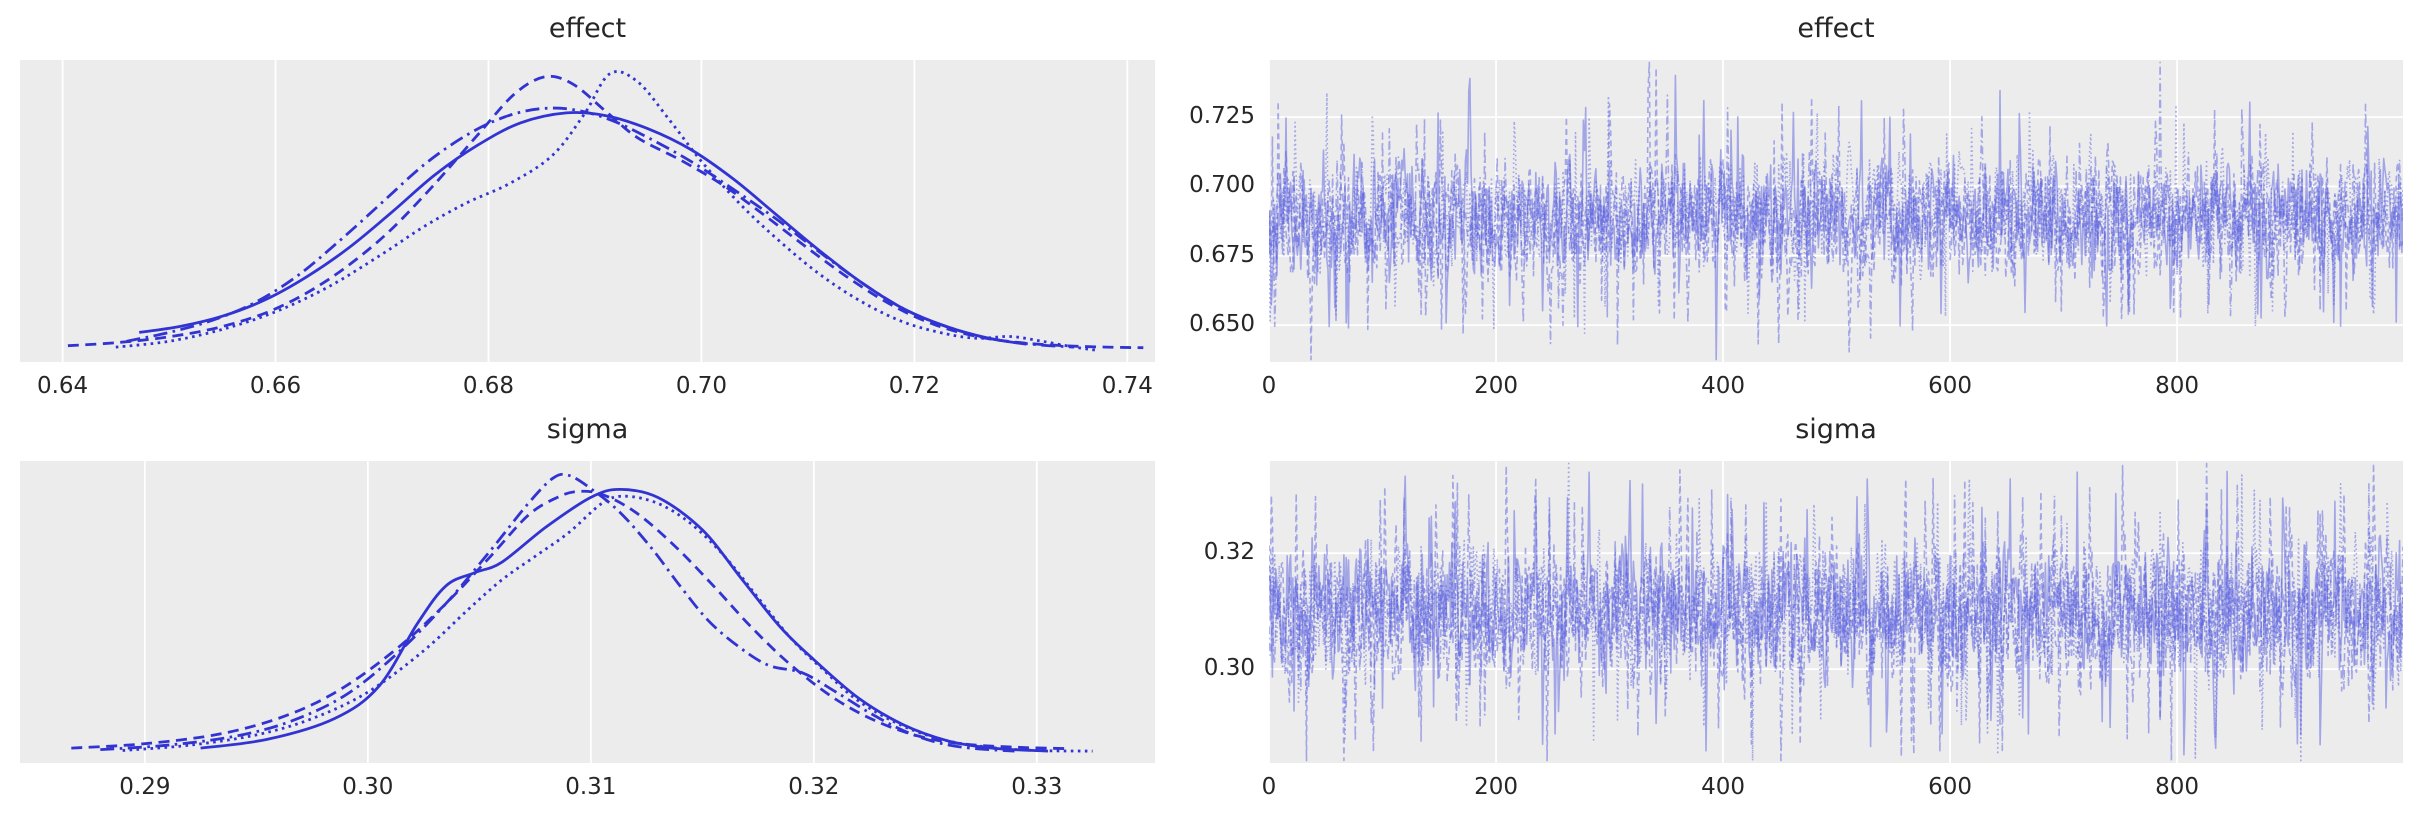 This screenshot has height=823, width=2423. What do you see at coordinates (145, 787) in the screenshot?
I see `x-tick-label: 0.29` at bounding box center [145, 787].